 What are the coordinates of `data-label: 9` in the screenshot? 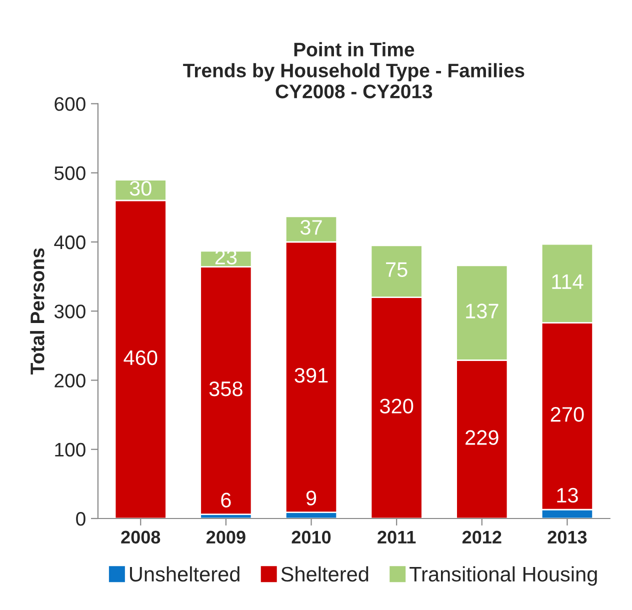 It's located at (311, 498).